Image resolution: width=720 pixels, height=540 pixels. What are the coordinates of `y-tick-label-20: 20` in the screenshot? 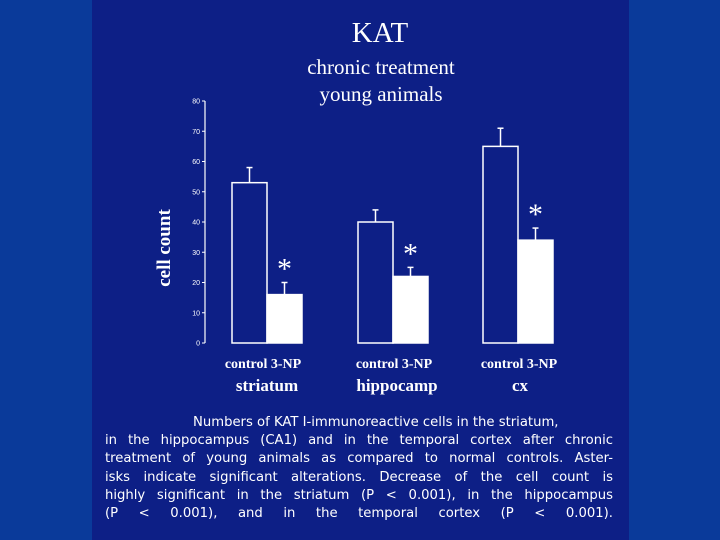 It's located at (196, 283).